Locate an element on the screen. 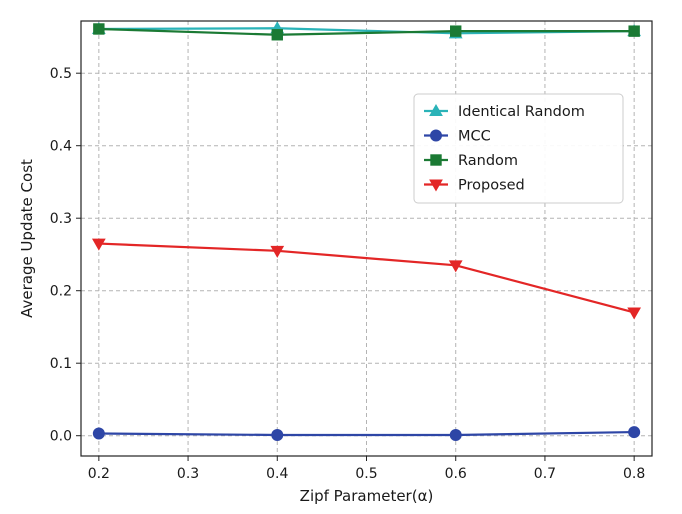 This screenshot has width=682, height=514. y-tick-label: 0.0 is located at coordinates (61, 437).